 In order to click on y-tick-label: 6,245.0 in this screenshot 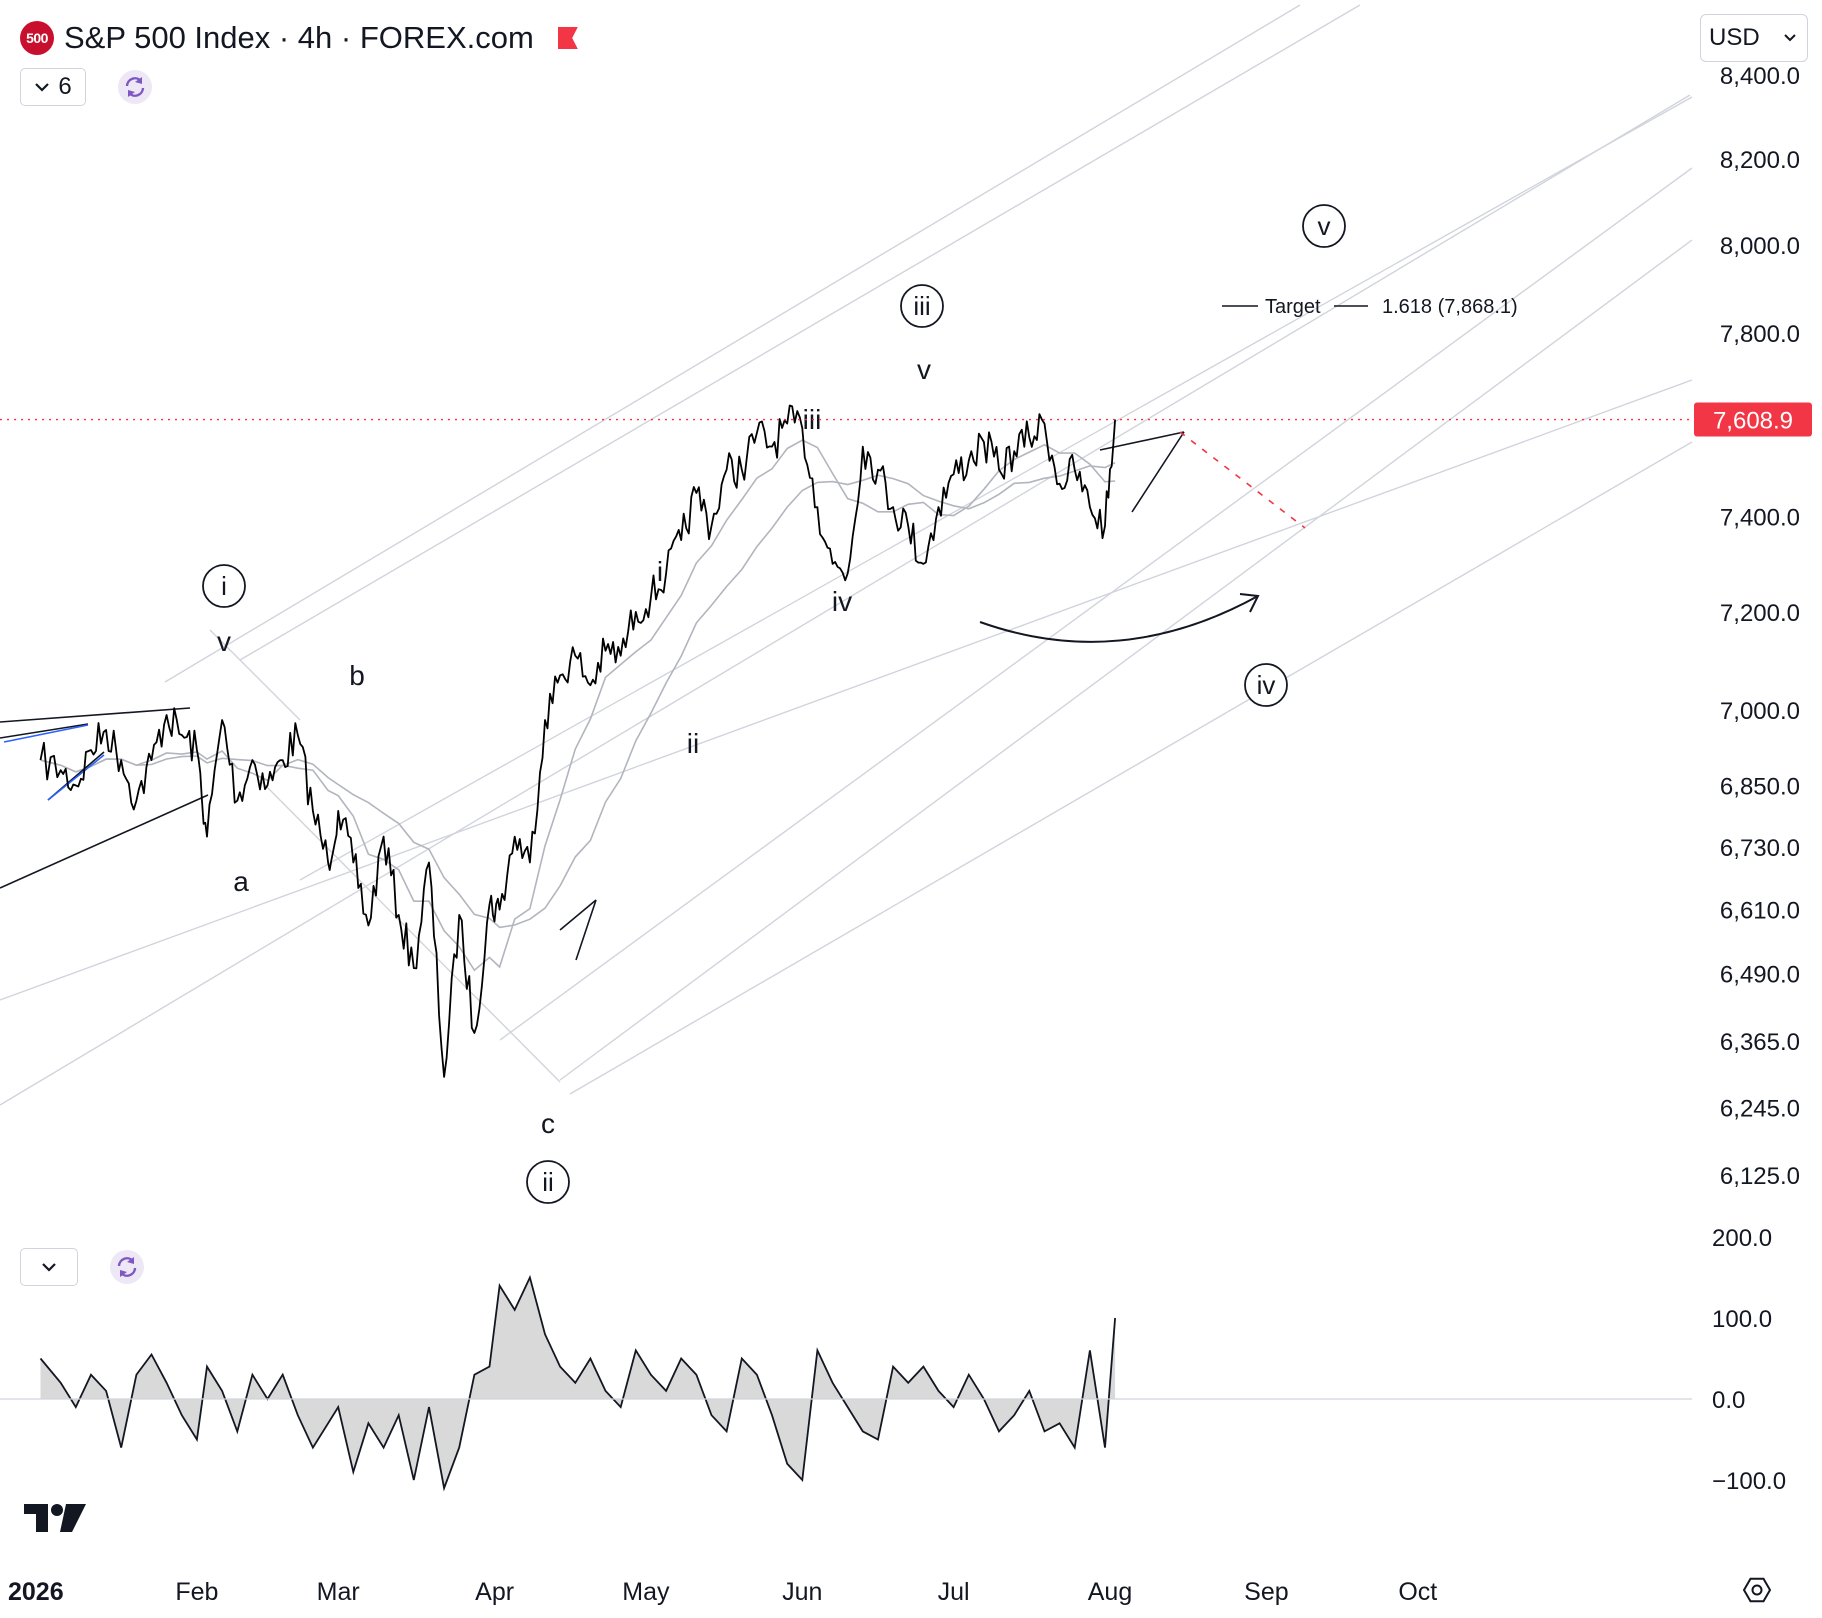, I will do `click(1760, 1108)`.